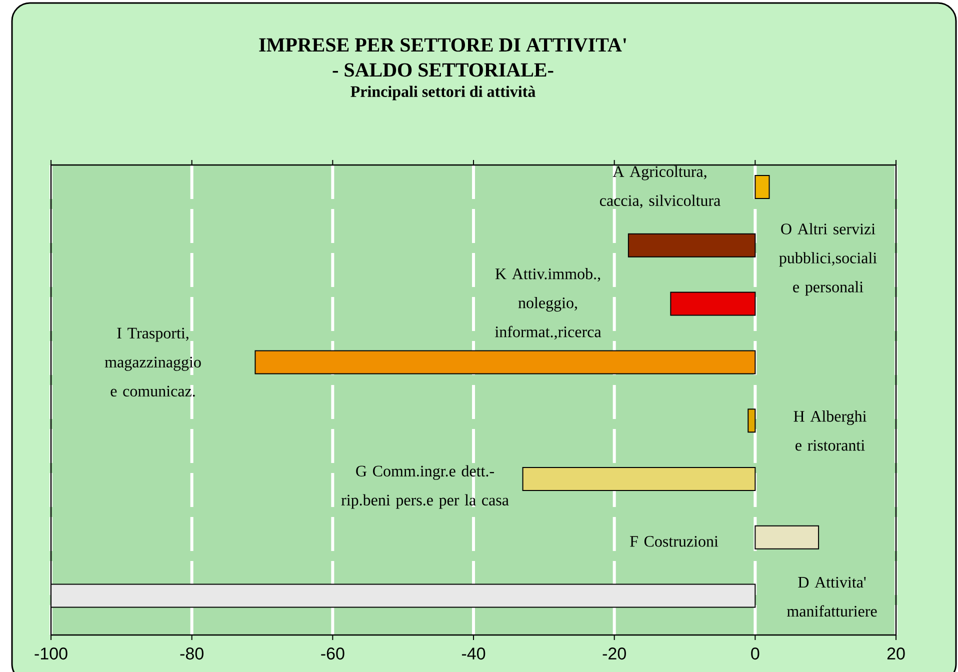 The width and height of the screenshot is (958, 672). I want to click on y-tick-label: H Alberghi e ristoranti, so click(830, 430).